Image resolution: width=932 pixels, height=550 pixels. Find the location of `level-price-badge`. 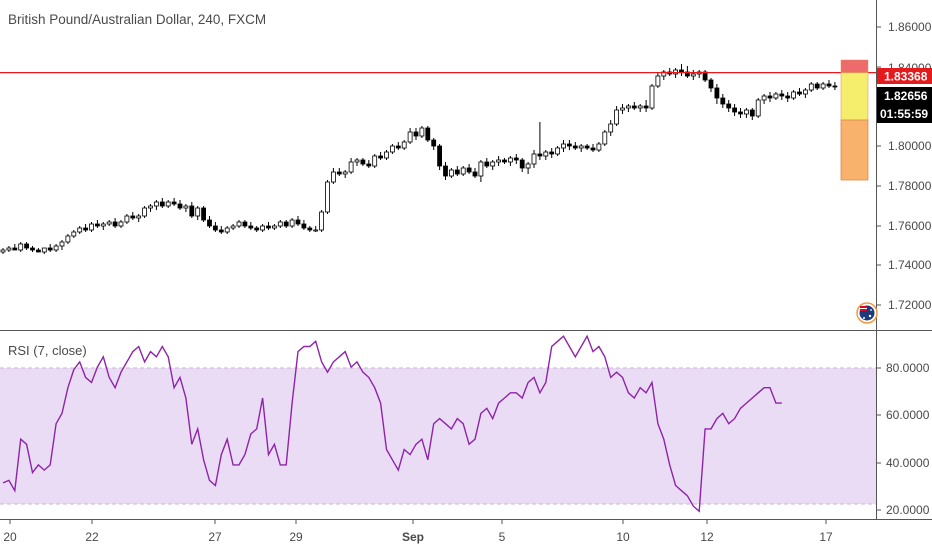

level-price-badge is located at coordinates (904, 76).